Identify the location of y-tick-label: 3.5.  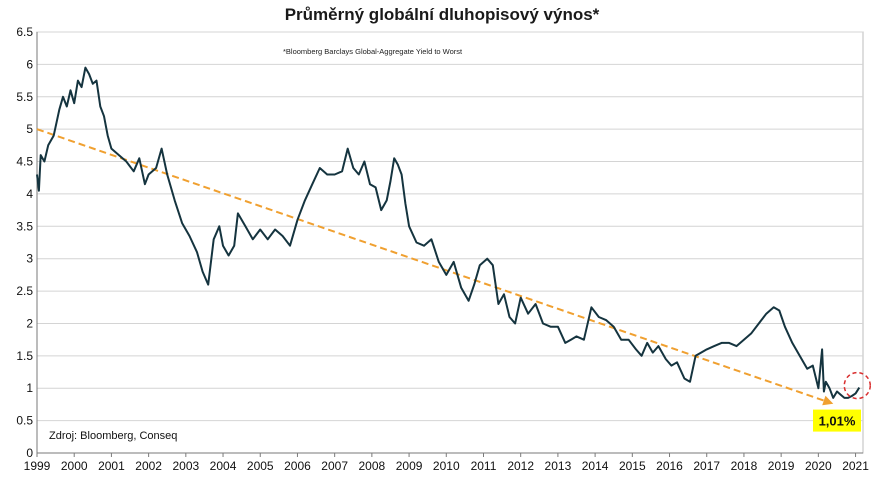
(24, 226).